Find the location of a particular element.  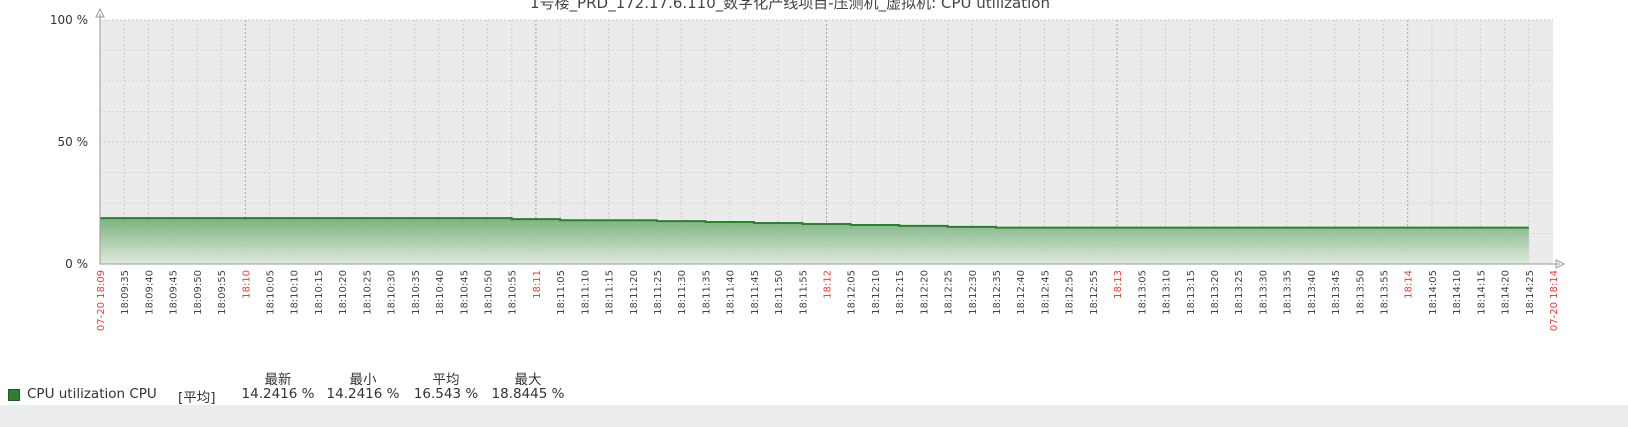

x-tick-label: 18:11:35 is located at coordinates (706, 292).